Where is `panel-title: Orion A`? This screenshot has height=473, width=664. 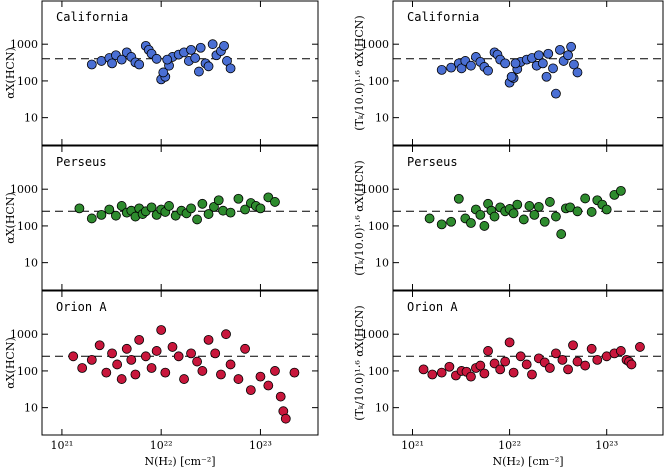 panel-title: Orion A is located at coordinates (81, 307).